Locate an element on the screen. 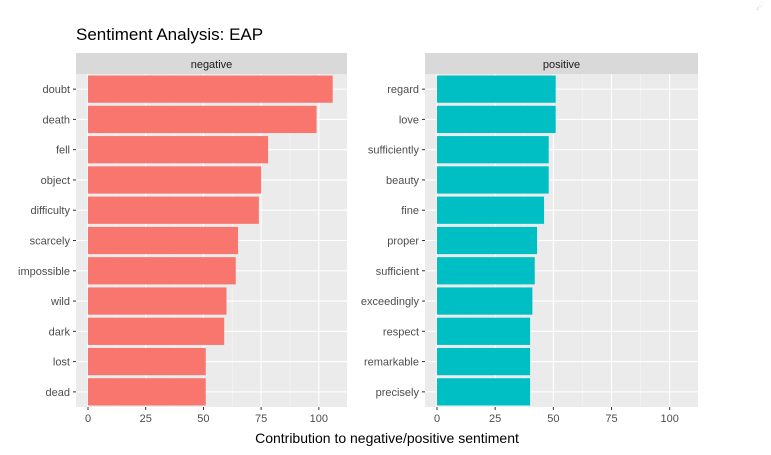 The width and height of the screenshot is (771, 455). category-label: respect is located at coordinates (401, 332).